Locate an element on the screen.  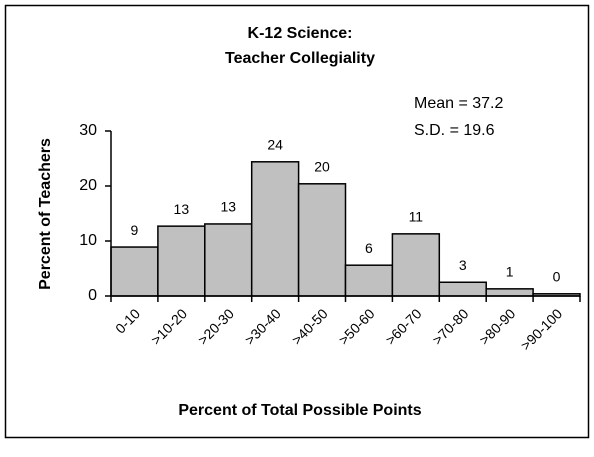
value-label: 9 is located at coordinates (135, 230).